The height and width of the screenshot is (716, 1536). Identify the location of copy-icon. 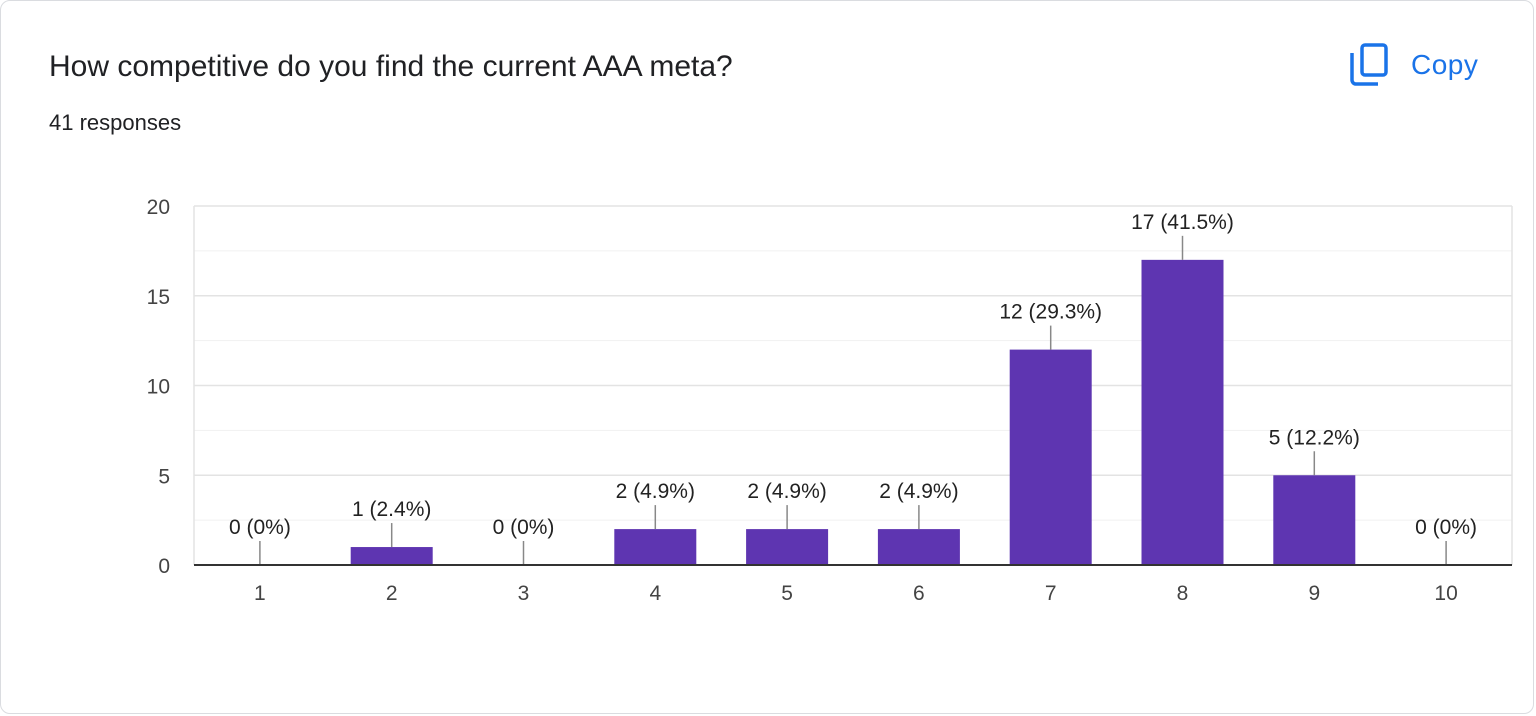
(1369, 64).